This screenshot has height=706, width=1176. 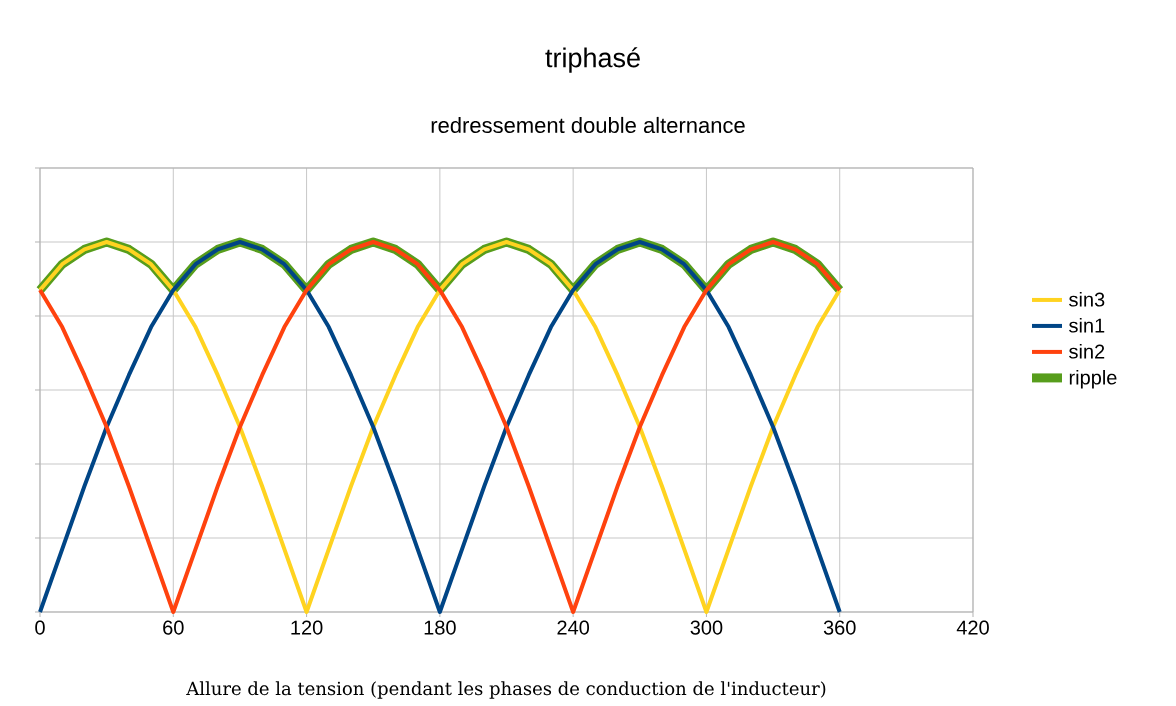 What do you see at coordinates (506, 690) in the screenshot?
I see `x-axis-title: Allure de la tension (pendant les phases de conduction de l'inducteur)` at bounding box center [506, 690].